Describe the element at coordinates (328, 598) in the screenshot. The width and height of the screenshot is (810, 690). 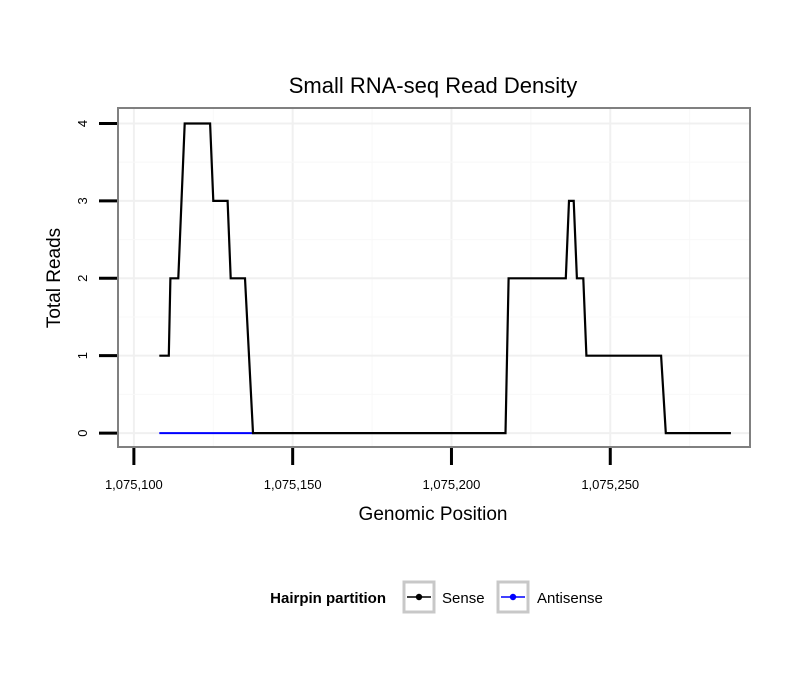
I see `legend-title: Hairpin partition` at that location.